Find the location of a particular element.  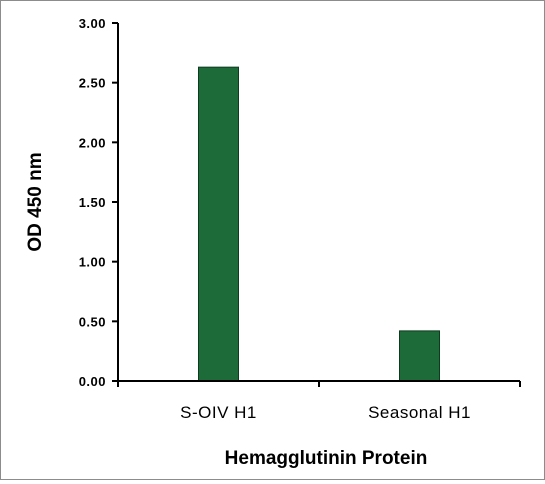

y-axis-ticks: 0.00 0.50 1.00 1.50 2.00 2.50 3.00 is located at coordinates (98, 202).